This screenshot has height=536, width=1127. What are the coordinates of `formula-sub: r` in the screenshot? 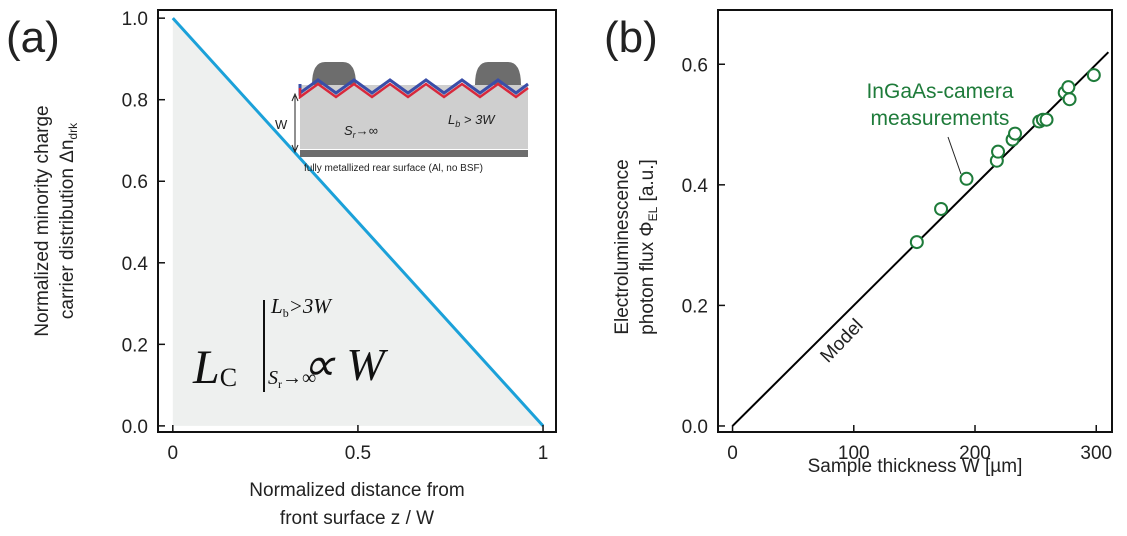 It's located at (280, 384).